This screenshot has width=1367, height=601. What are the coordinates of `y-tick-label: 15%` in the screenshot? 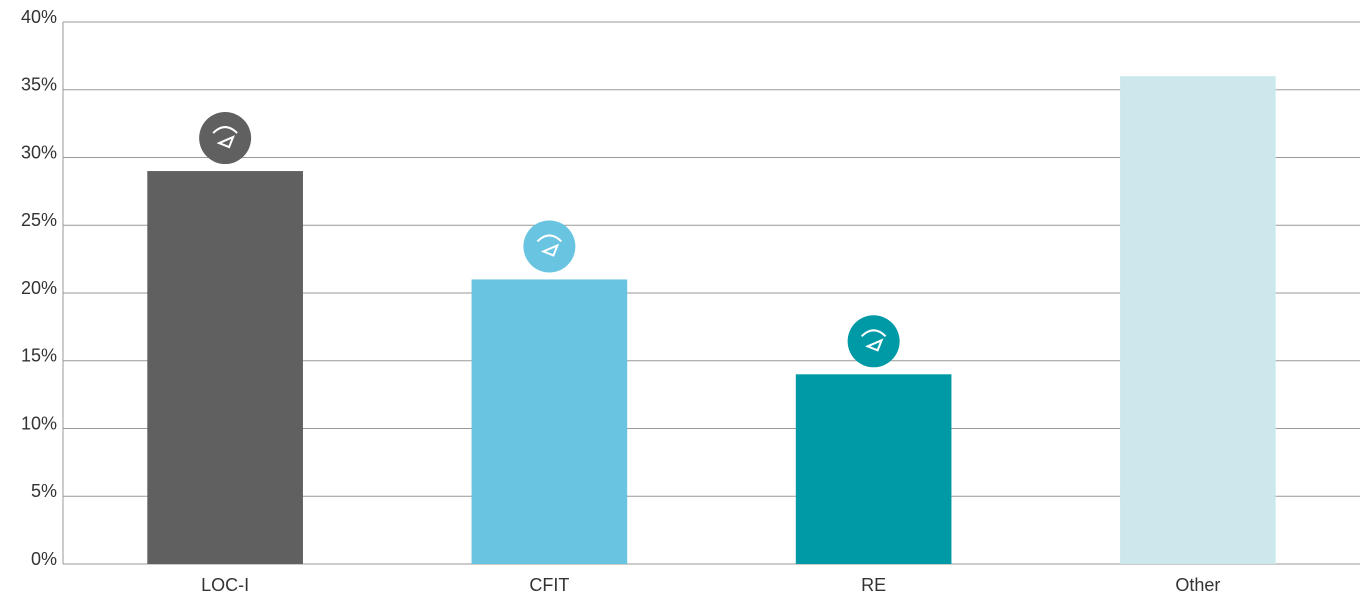 It's located at (39, 356).